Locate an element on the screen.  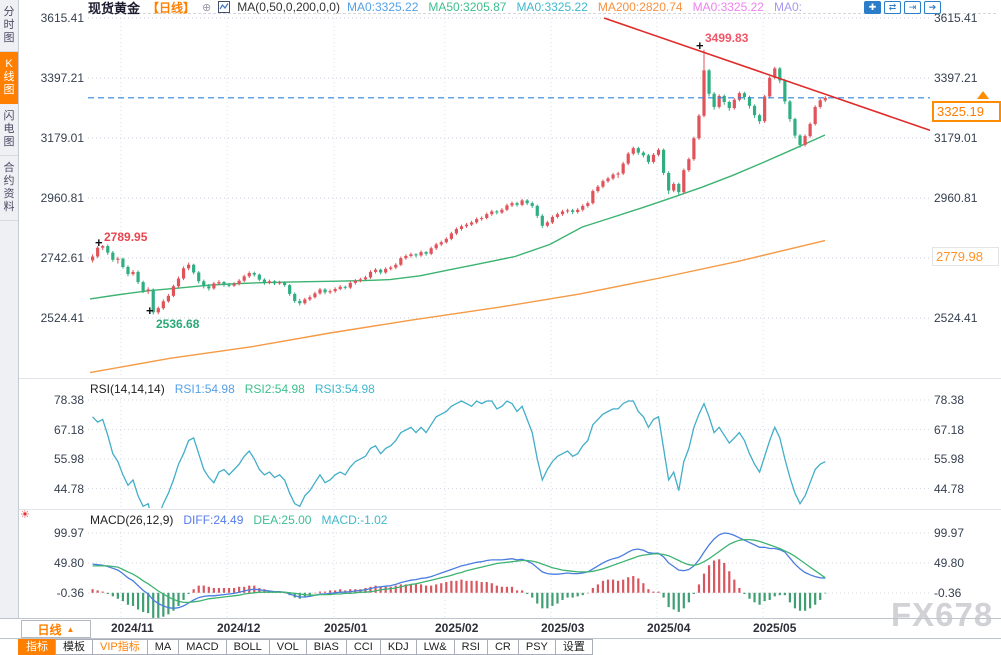
x-axis-month-label: 2025/05 is located at coordinates (775, 628).